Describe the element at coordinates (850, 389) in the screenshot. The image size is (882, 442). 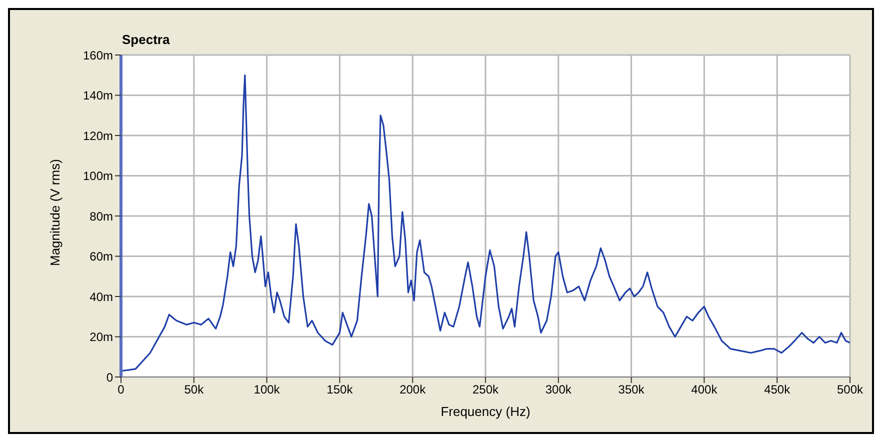
I see `x-tick-label: 500k` at that location.